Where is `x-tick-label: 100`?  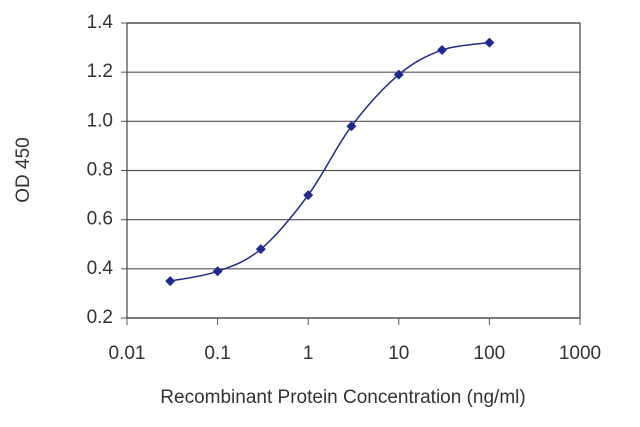
x-tick-label: 100 is located at coordinates (490, 353).